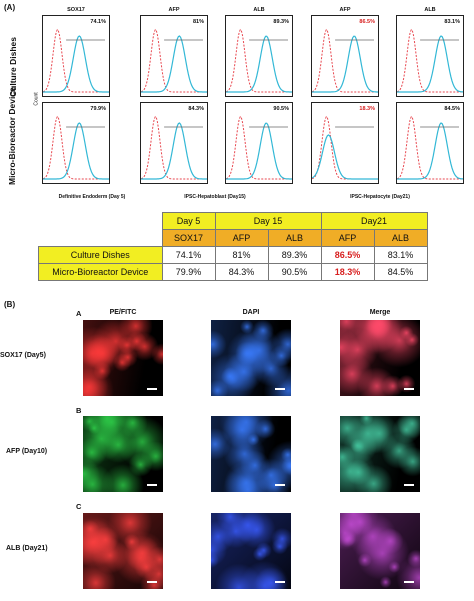 The width and height of the screenshot is (474, 601). Describe the element at coordinates (188, 221) in the screenshot. I see `day-header: Day 5` at that location.